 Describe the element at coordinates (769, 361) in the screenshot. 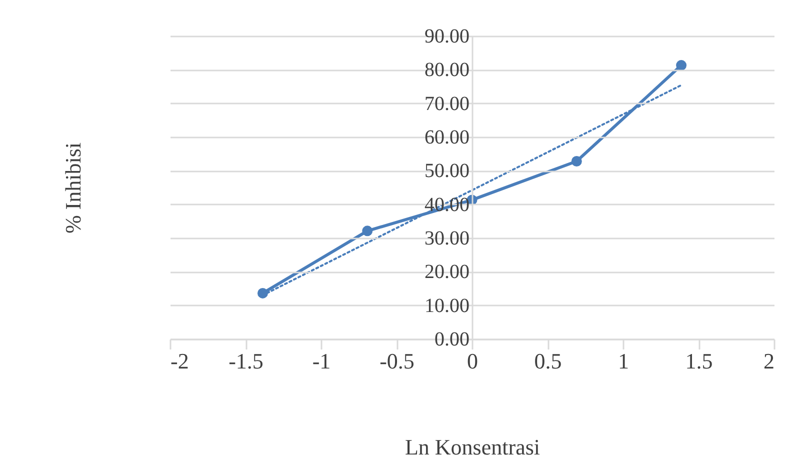

I see `x-tick-label: 2` at that location.